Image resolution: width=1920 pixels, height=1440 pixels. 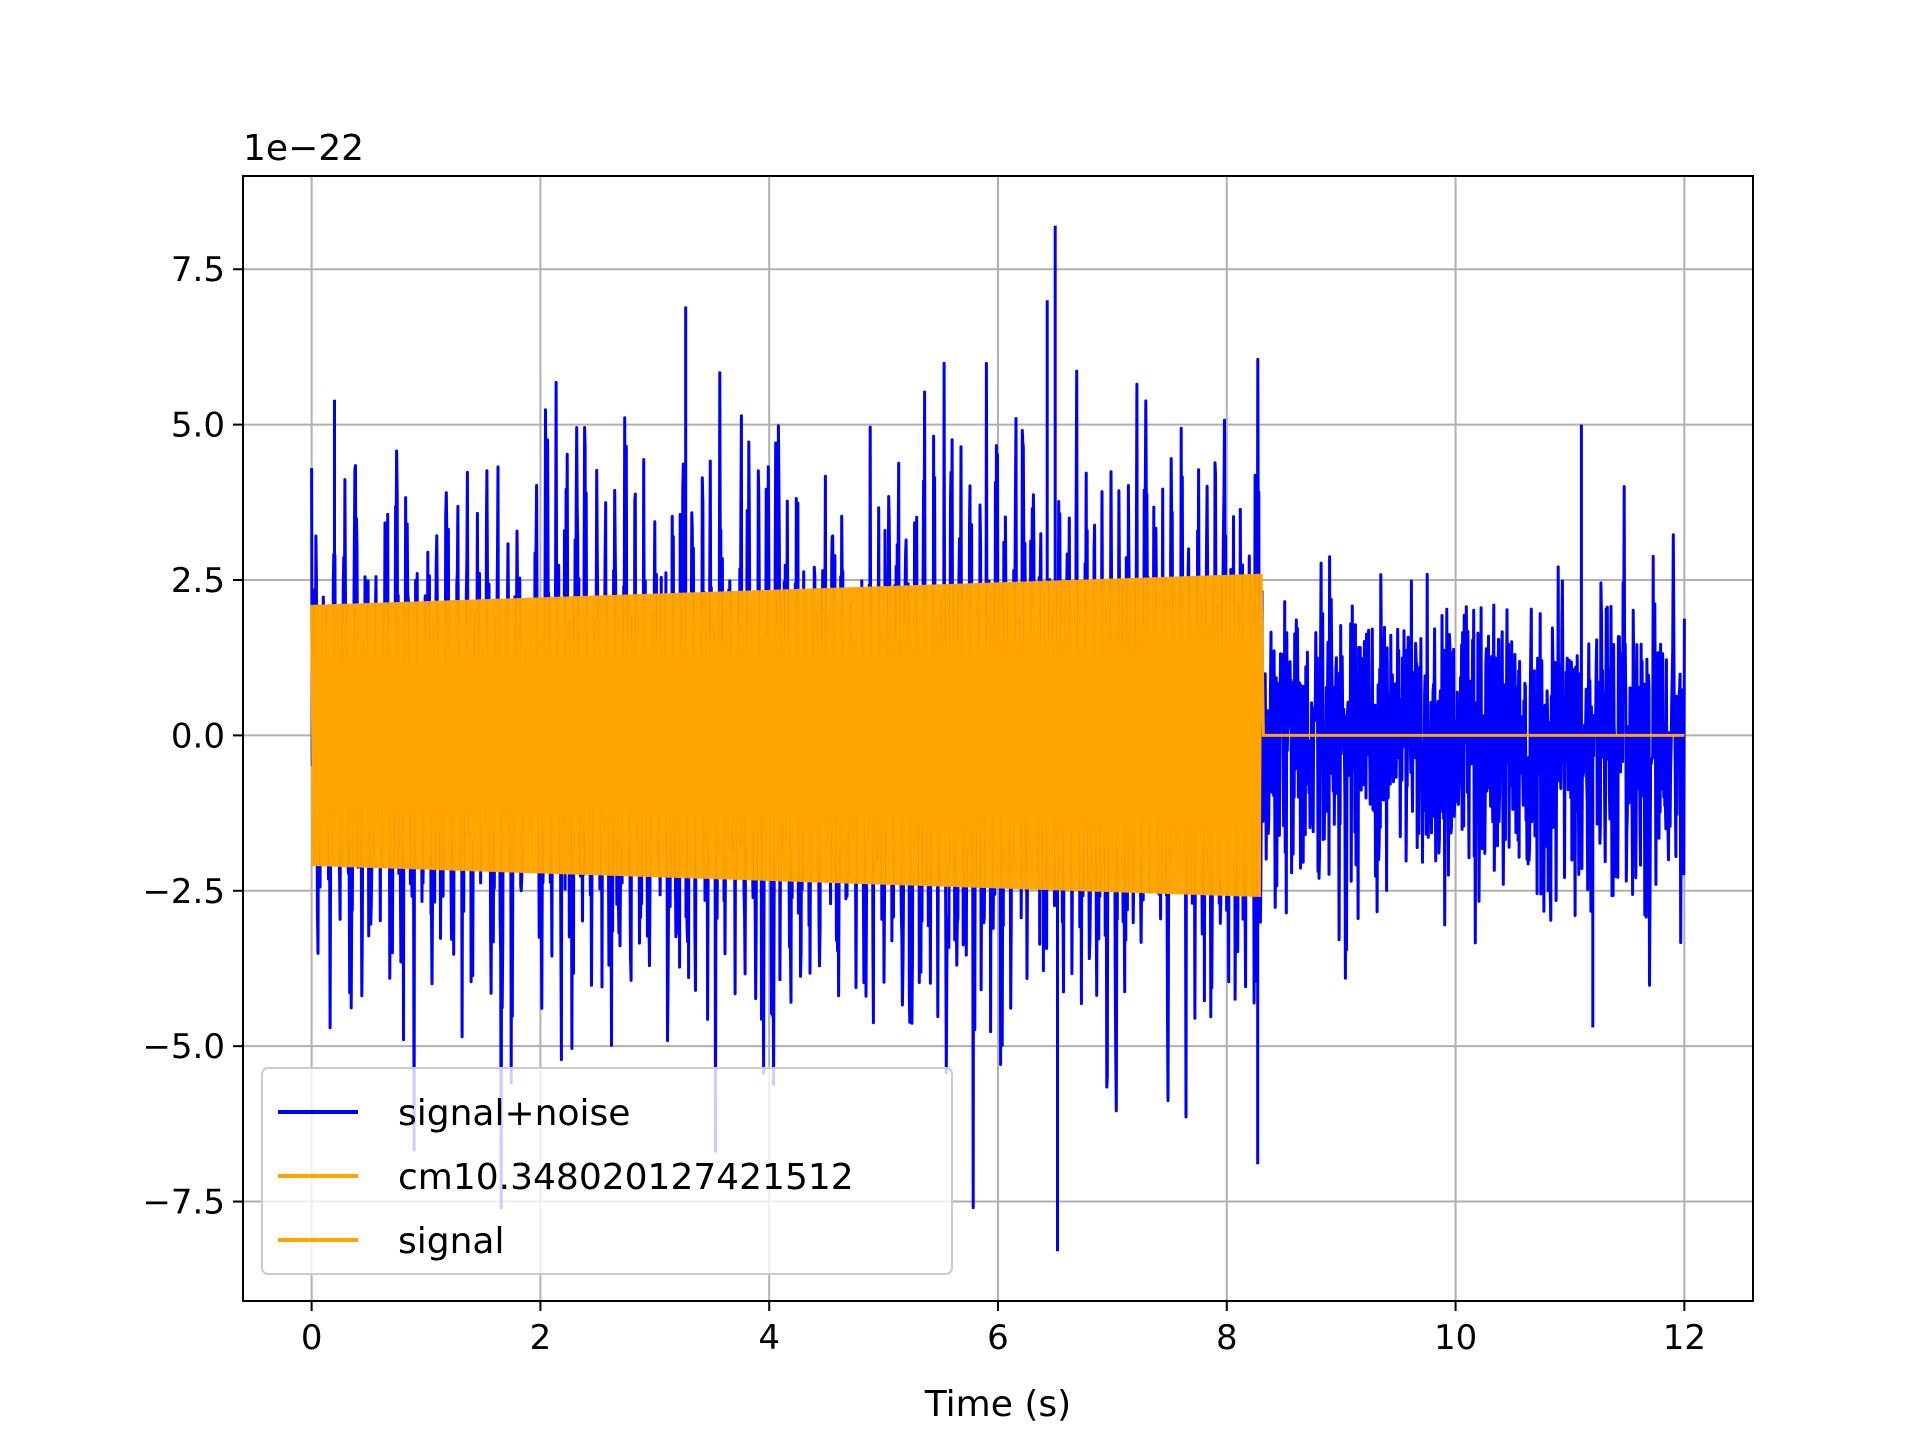 What do you see at coordinates (312, 1338) in the screenshot?
I see `x-tick-label: 0` at bounding box center [312, 1338].